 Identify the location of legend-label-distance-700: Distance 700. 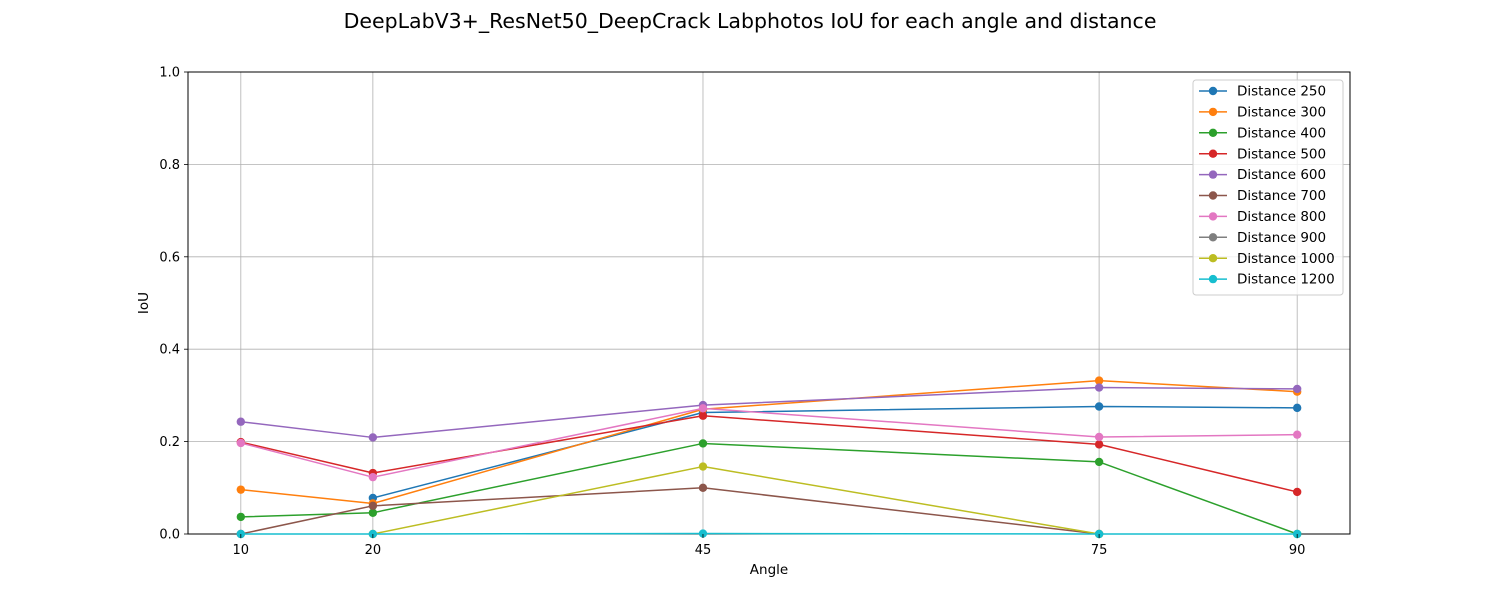
(1281, 196).